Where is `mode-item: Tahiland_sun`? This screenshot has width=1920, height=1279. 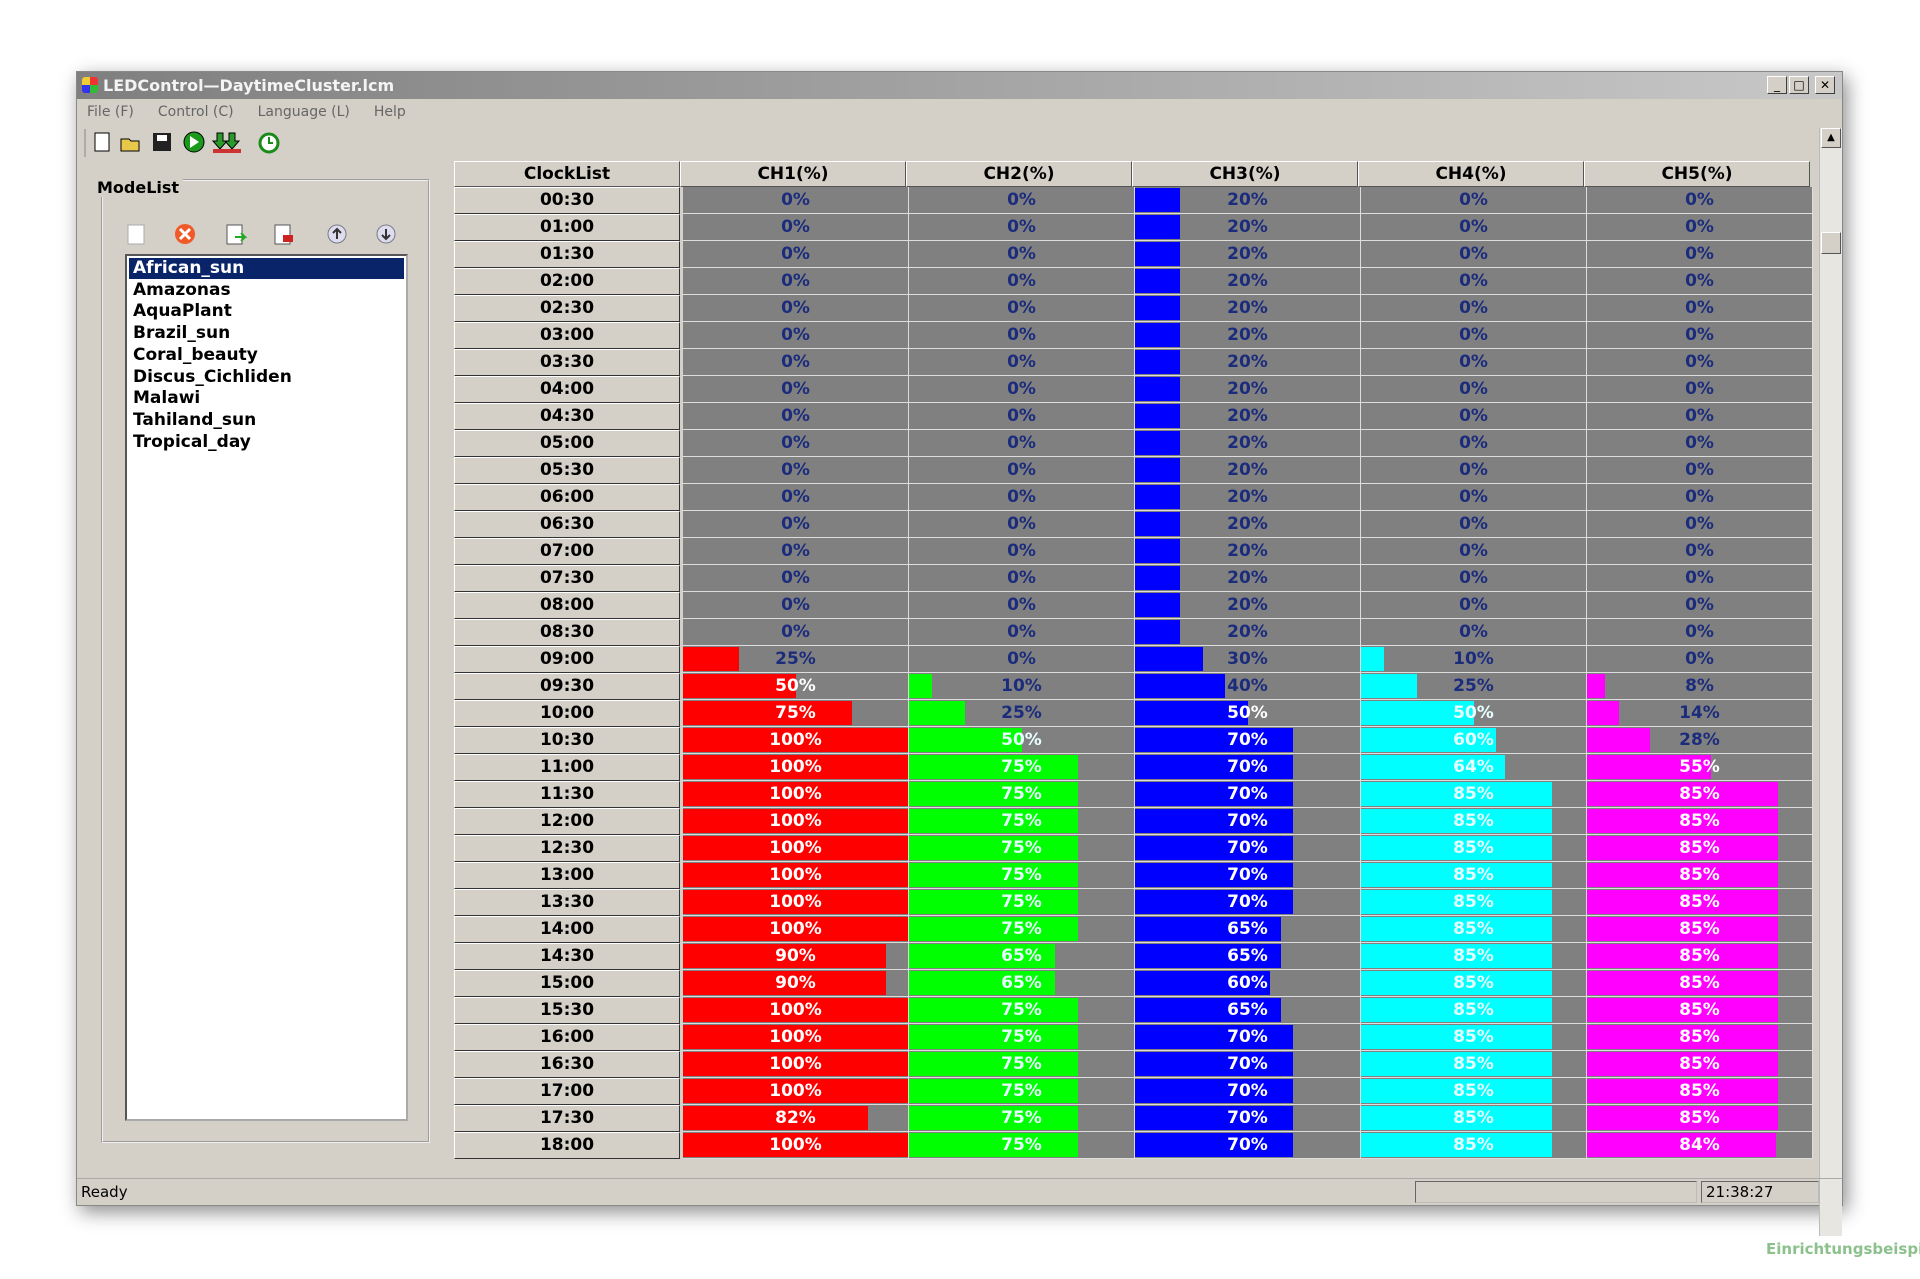 mode-item: Tahiland_sun is located at coordinates (195, 419).